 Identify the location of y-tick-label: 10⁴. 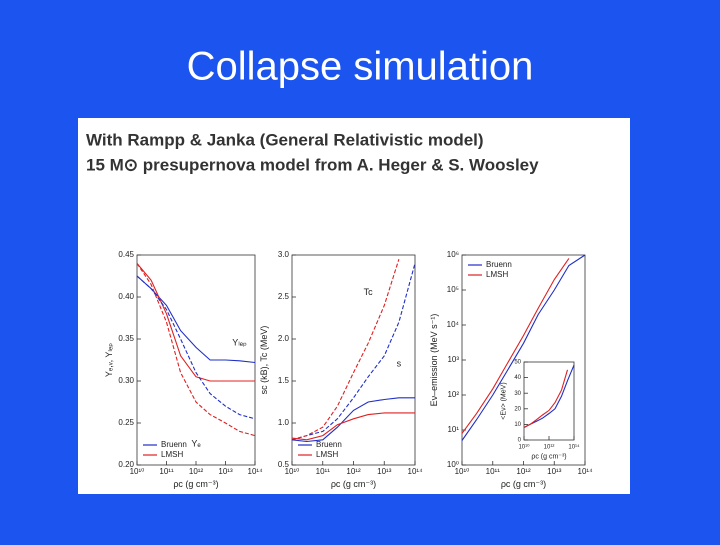
(453, 324).